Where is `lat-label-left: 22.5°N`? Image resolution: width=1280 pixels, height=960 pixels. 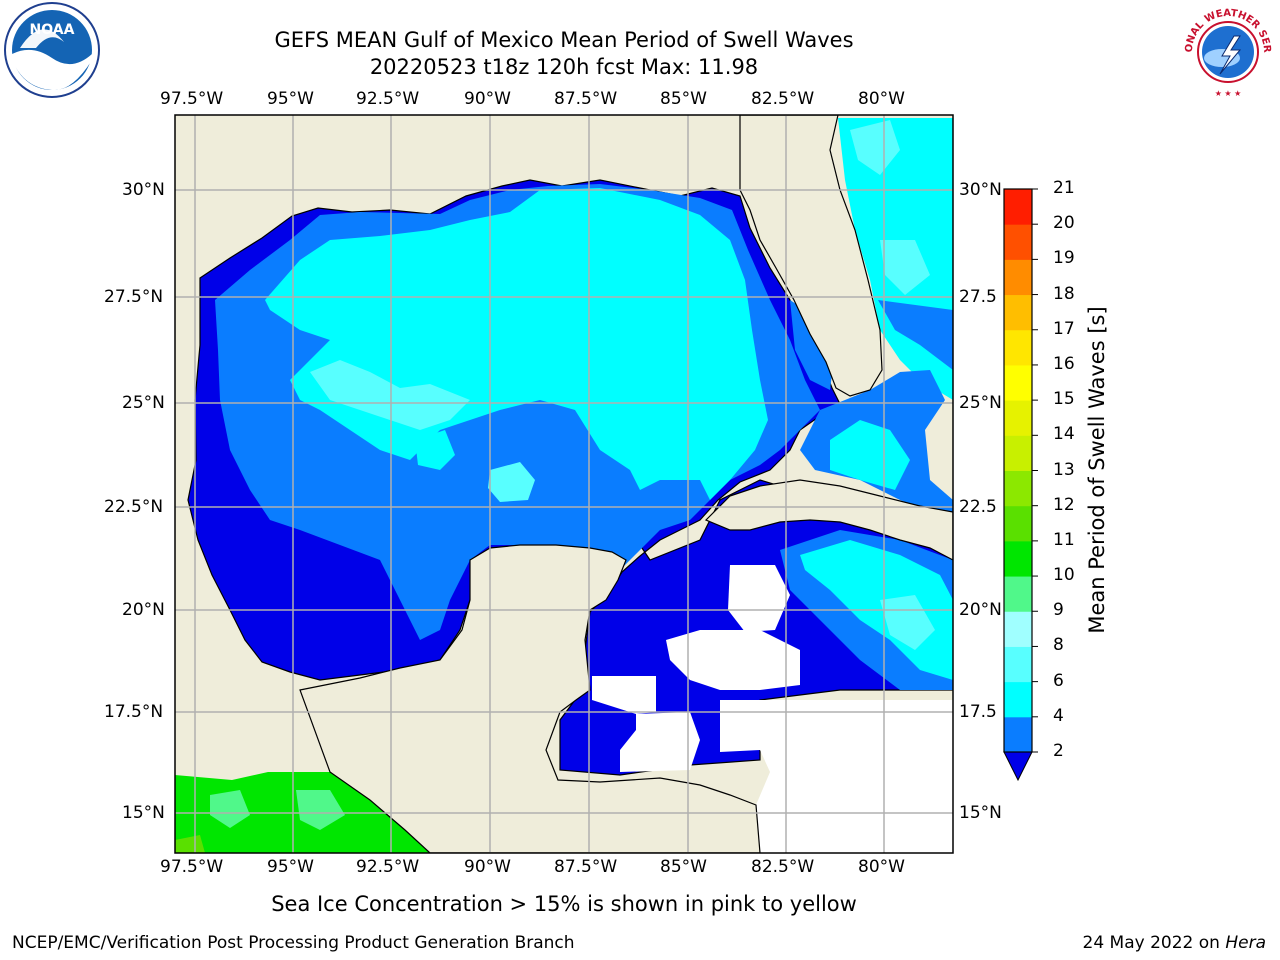
lat-label-left: 22.5°N is located at coordinates (134, 507).